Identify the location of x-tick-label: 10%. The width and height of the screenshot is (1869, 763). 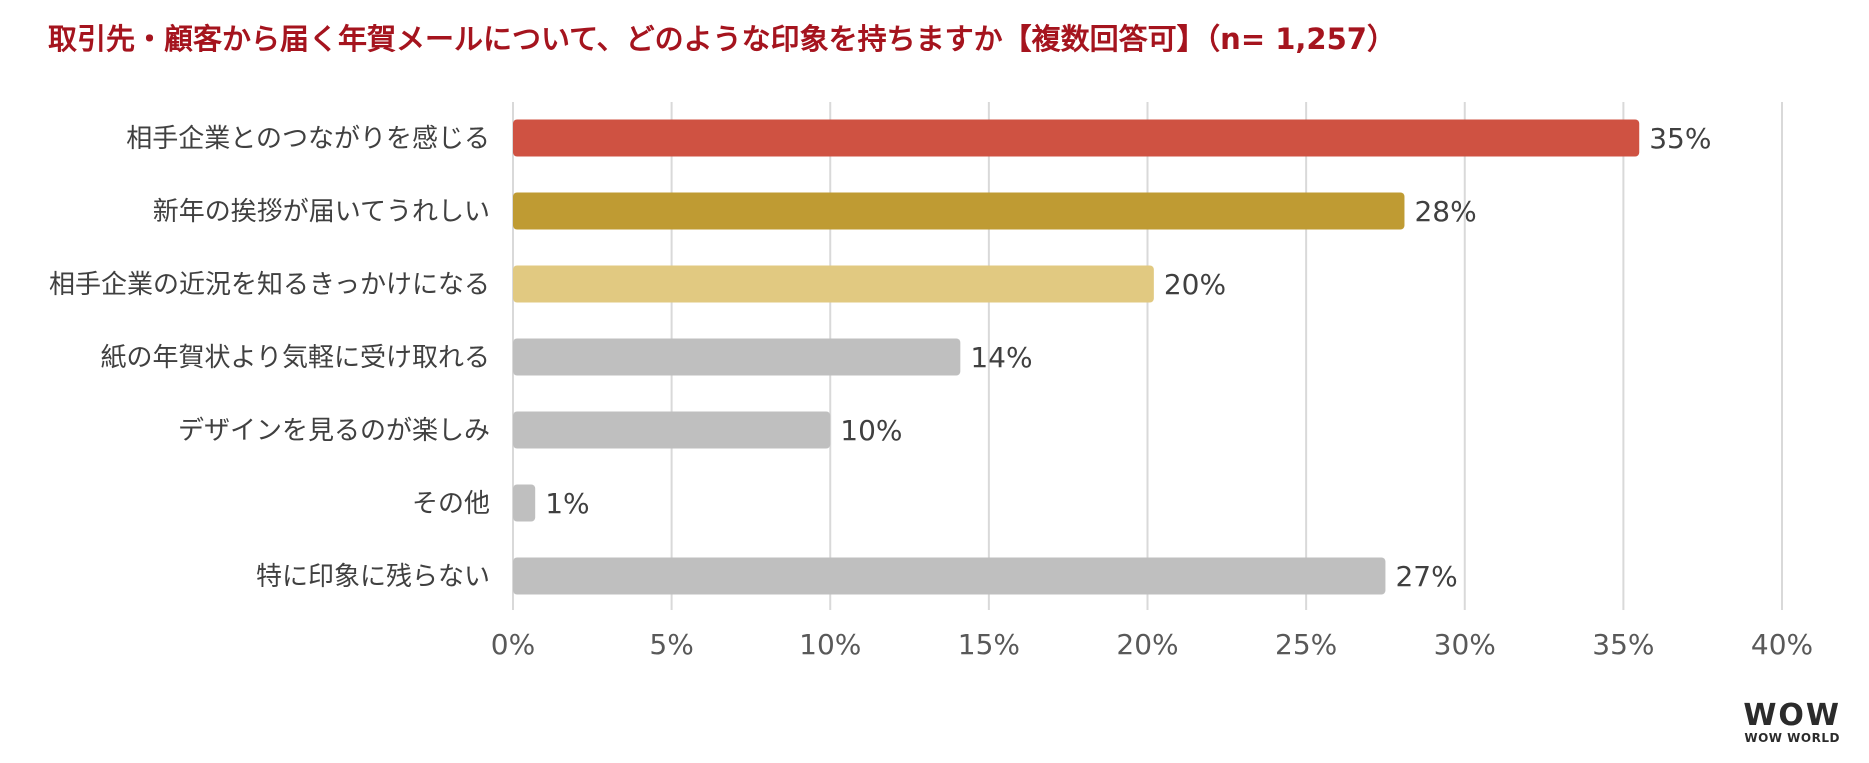
(830, 644).